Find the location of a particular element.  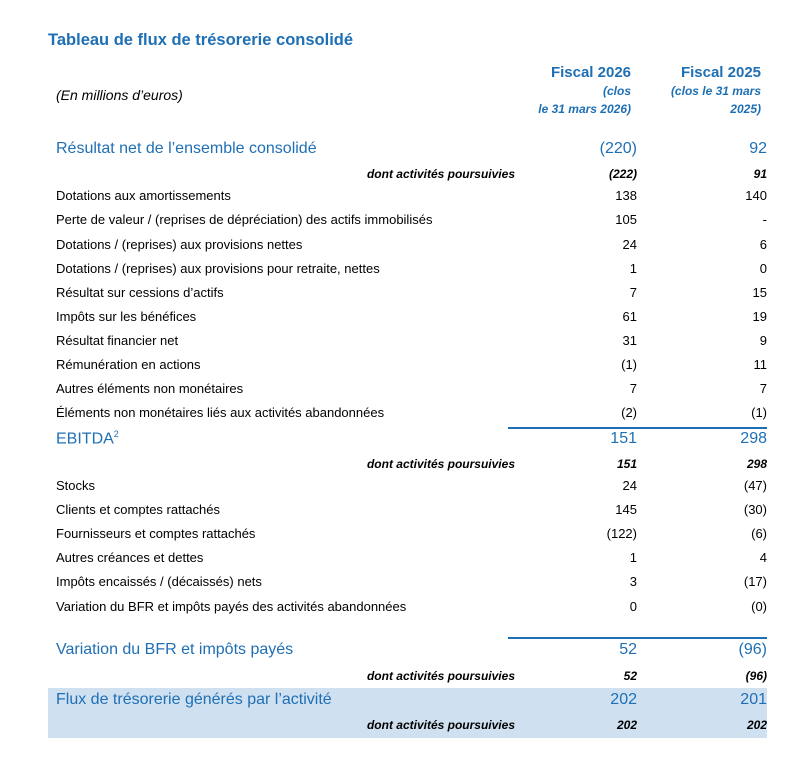

value-fiscal-2026: 52 is located at coordinates (628, 649).